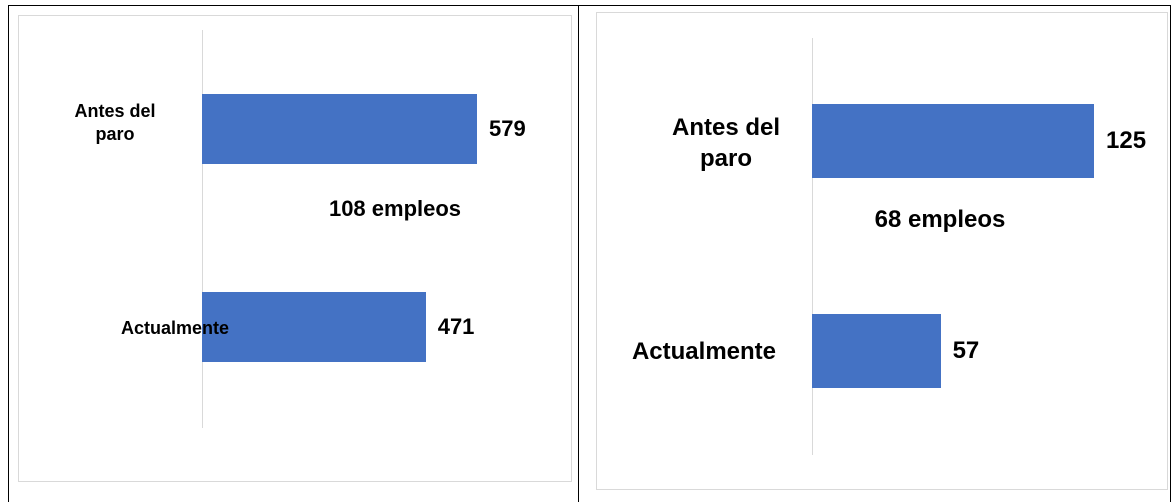 Image resolution: width=1176 pixels, height=502 pixels. Describe the element at coordinates (456, 326) in the screenshot. I see `value-label: 471` at that location.